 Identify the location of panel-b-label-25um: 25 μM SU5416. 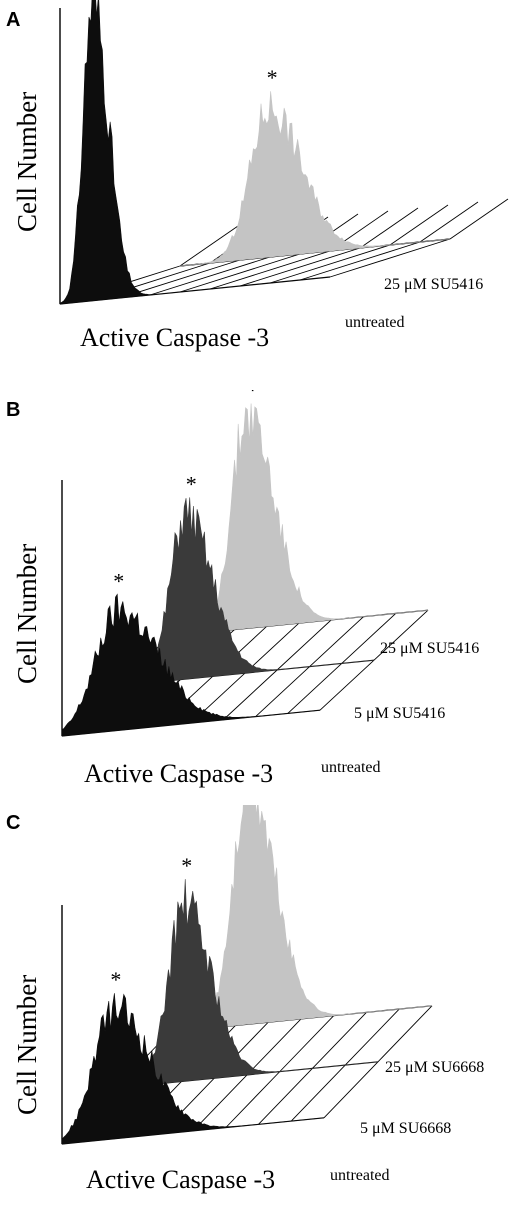
(429, 648).